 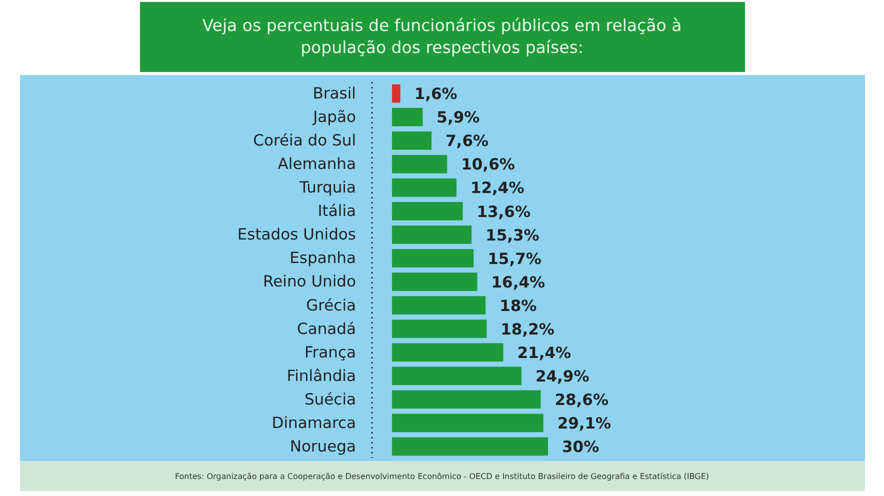 What do you see at coordinates (326, 329) in the screenshot?
I see `y-tick-label: Canadá` at bounding box center [326, 329].